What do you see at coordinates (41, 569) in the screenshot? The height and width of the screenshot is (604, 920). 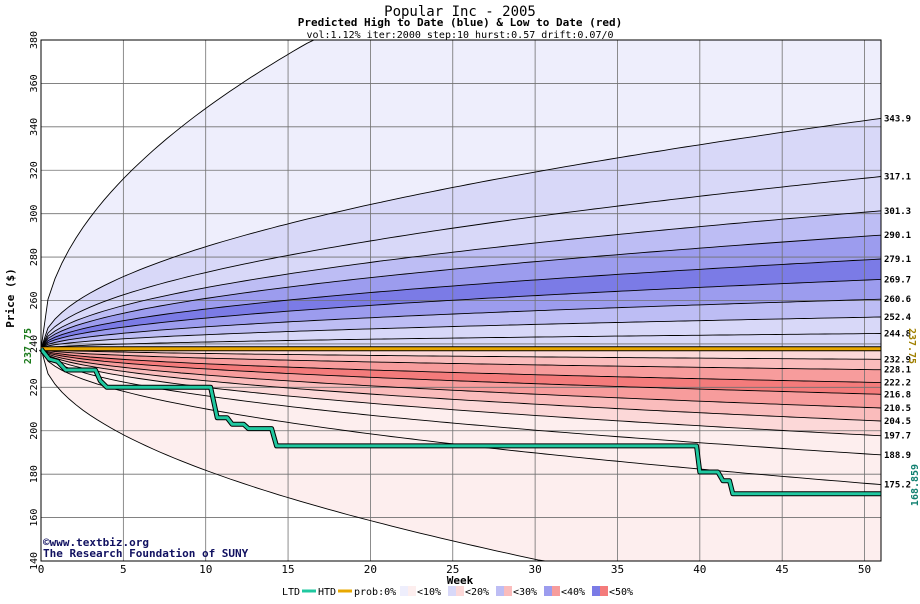 I see `x-tick-label: 0` at bounding box center [41, 569].